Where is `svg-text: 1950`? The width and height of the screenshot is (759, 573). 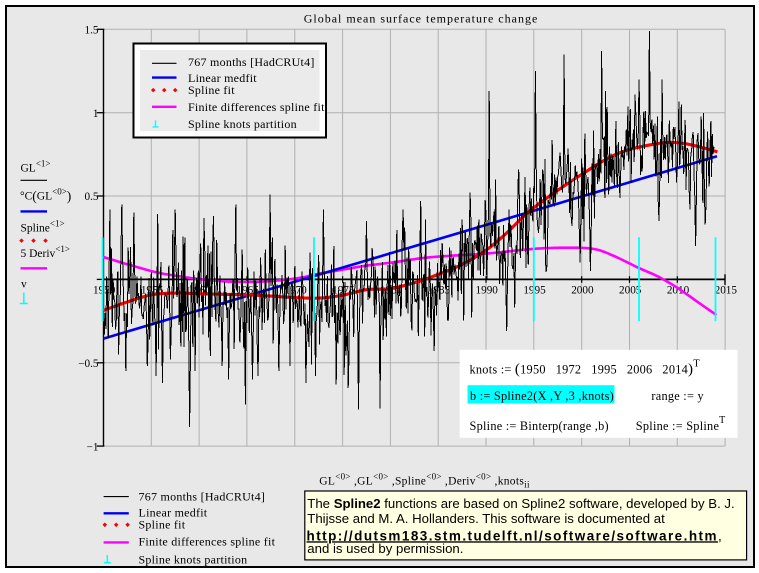 svg-text: 1950 is located at coordinates (104, 291).